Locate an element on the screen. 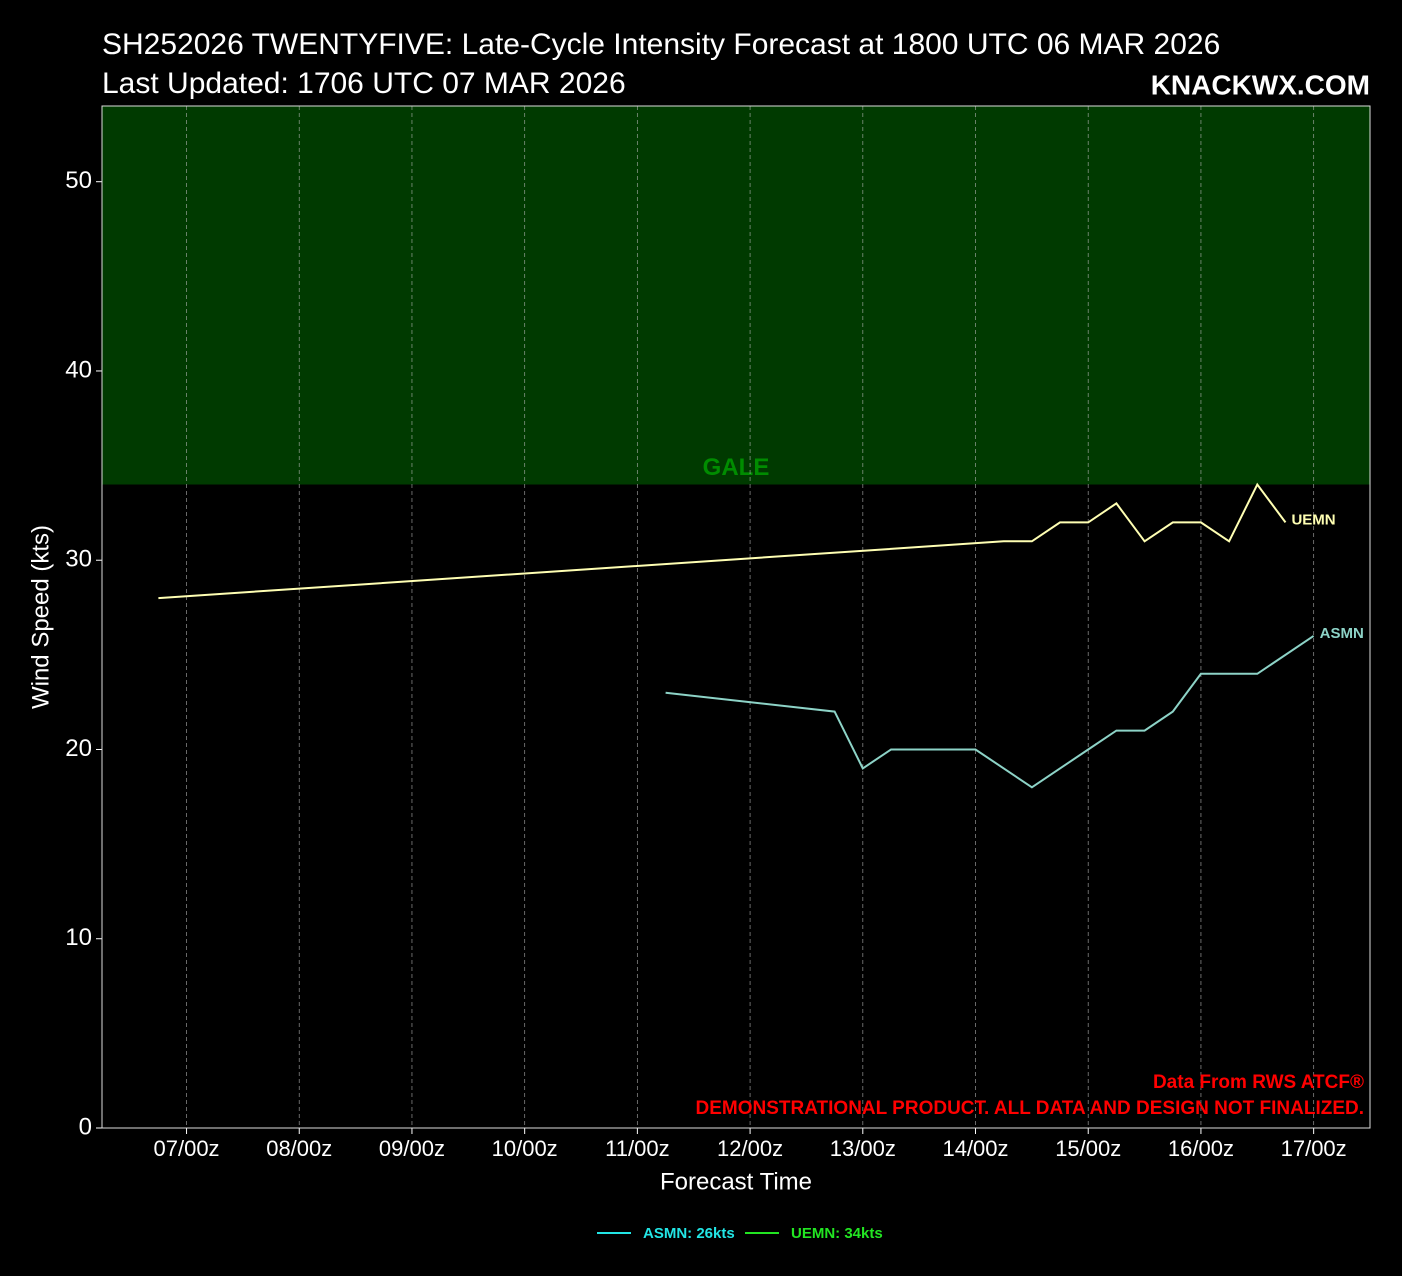 This screenshot has height=1276, width=1402. y-tick-label: 0 is located at coordinates (85, 1126).